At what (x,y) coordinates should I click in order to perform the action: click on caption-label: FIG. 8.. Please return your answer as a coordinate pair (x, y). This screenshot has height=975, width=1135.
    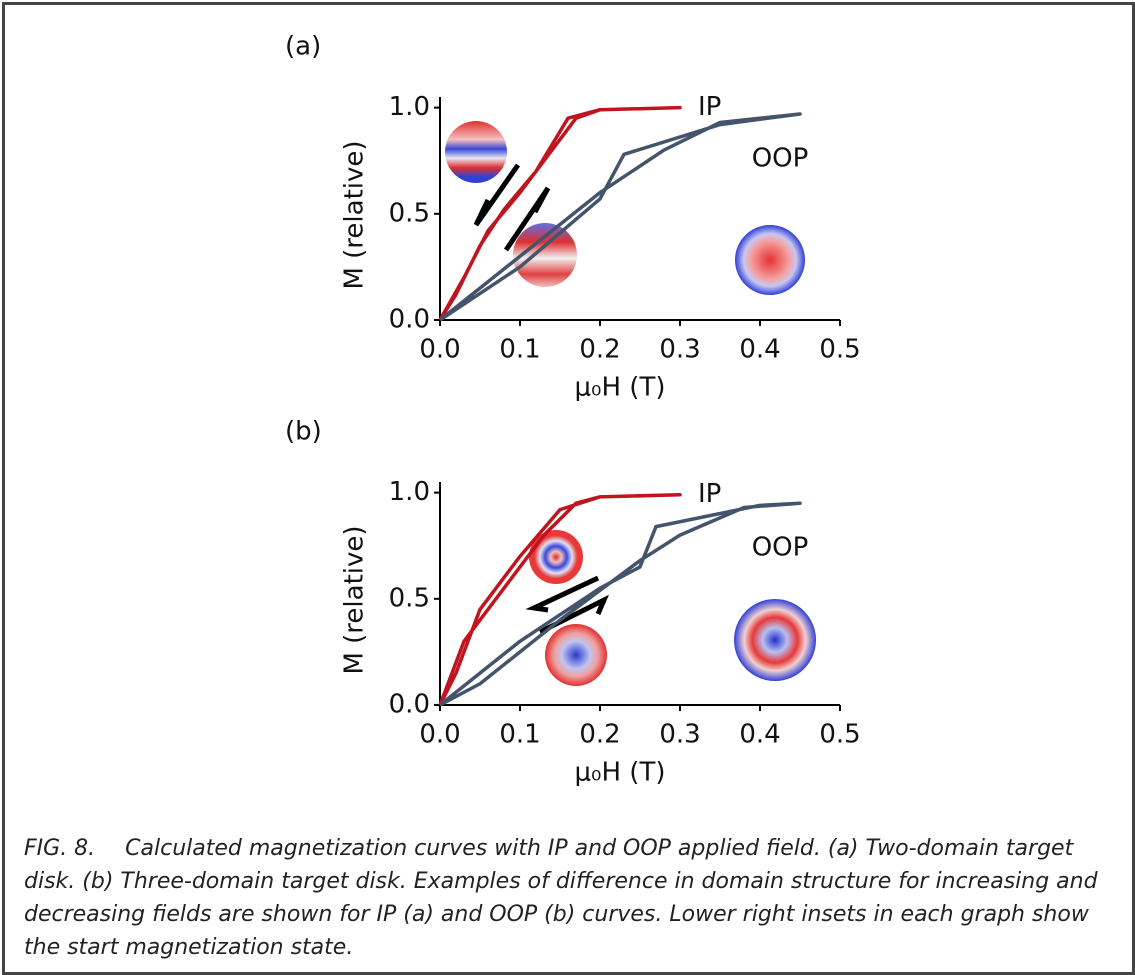
    Looking at the image, I should click on (60, 848).